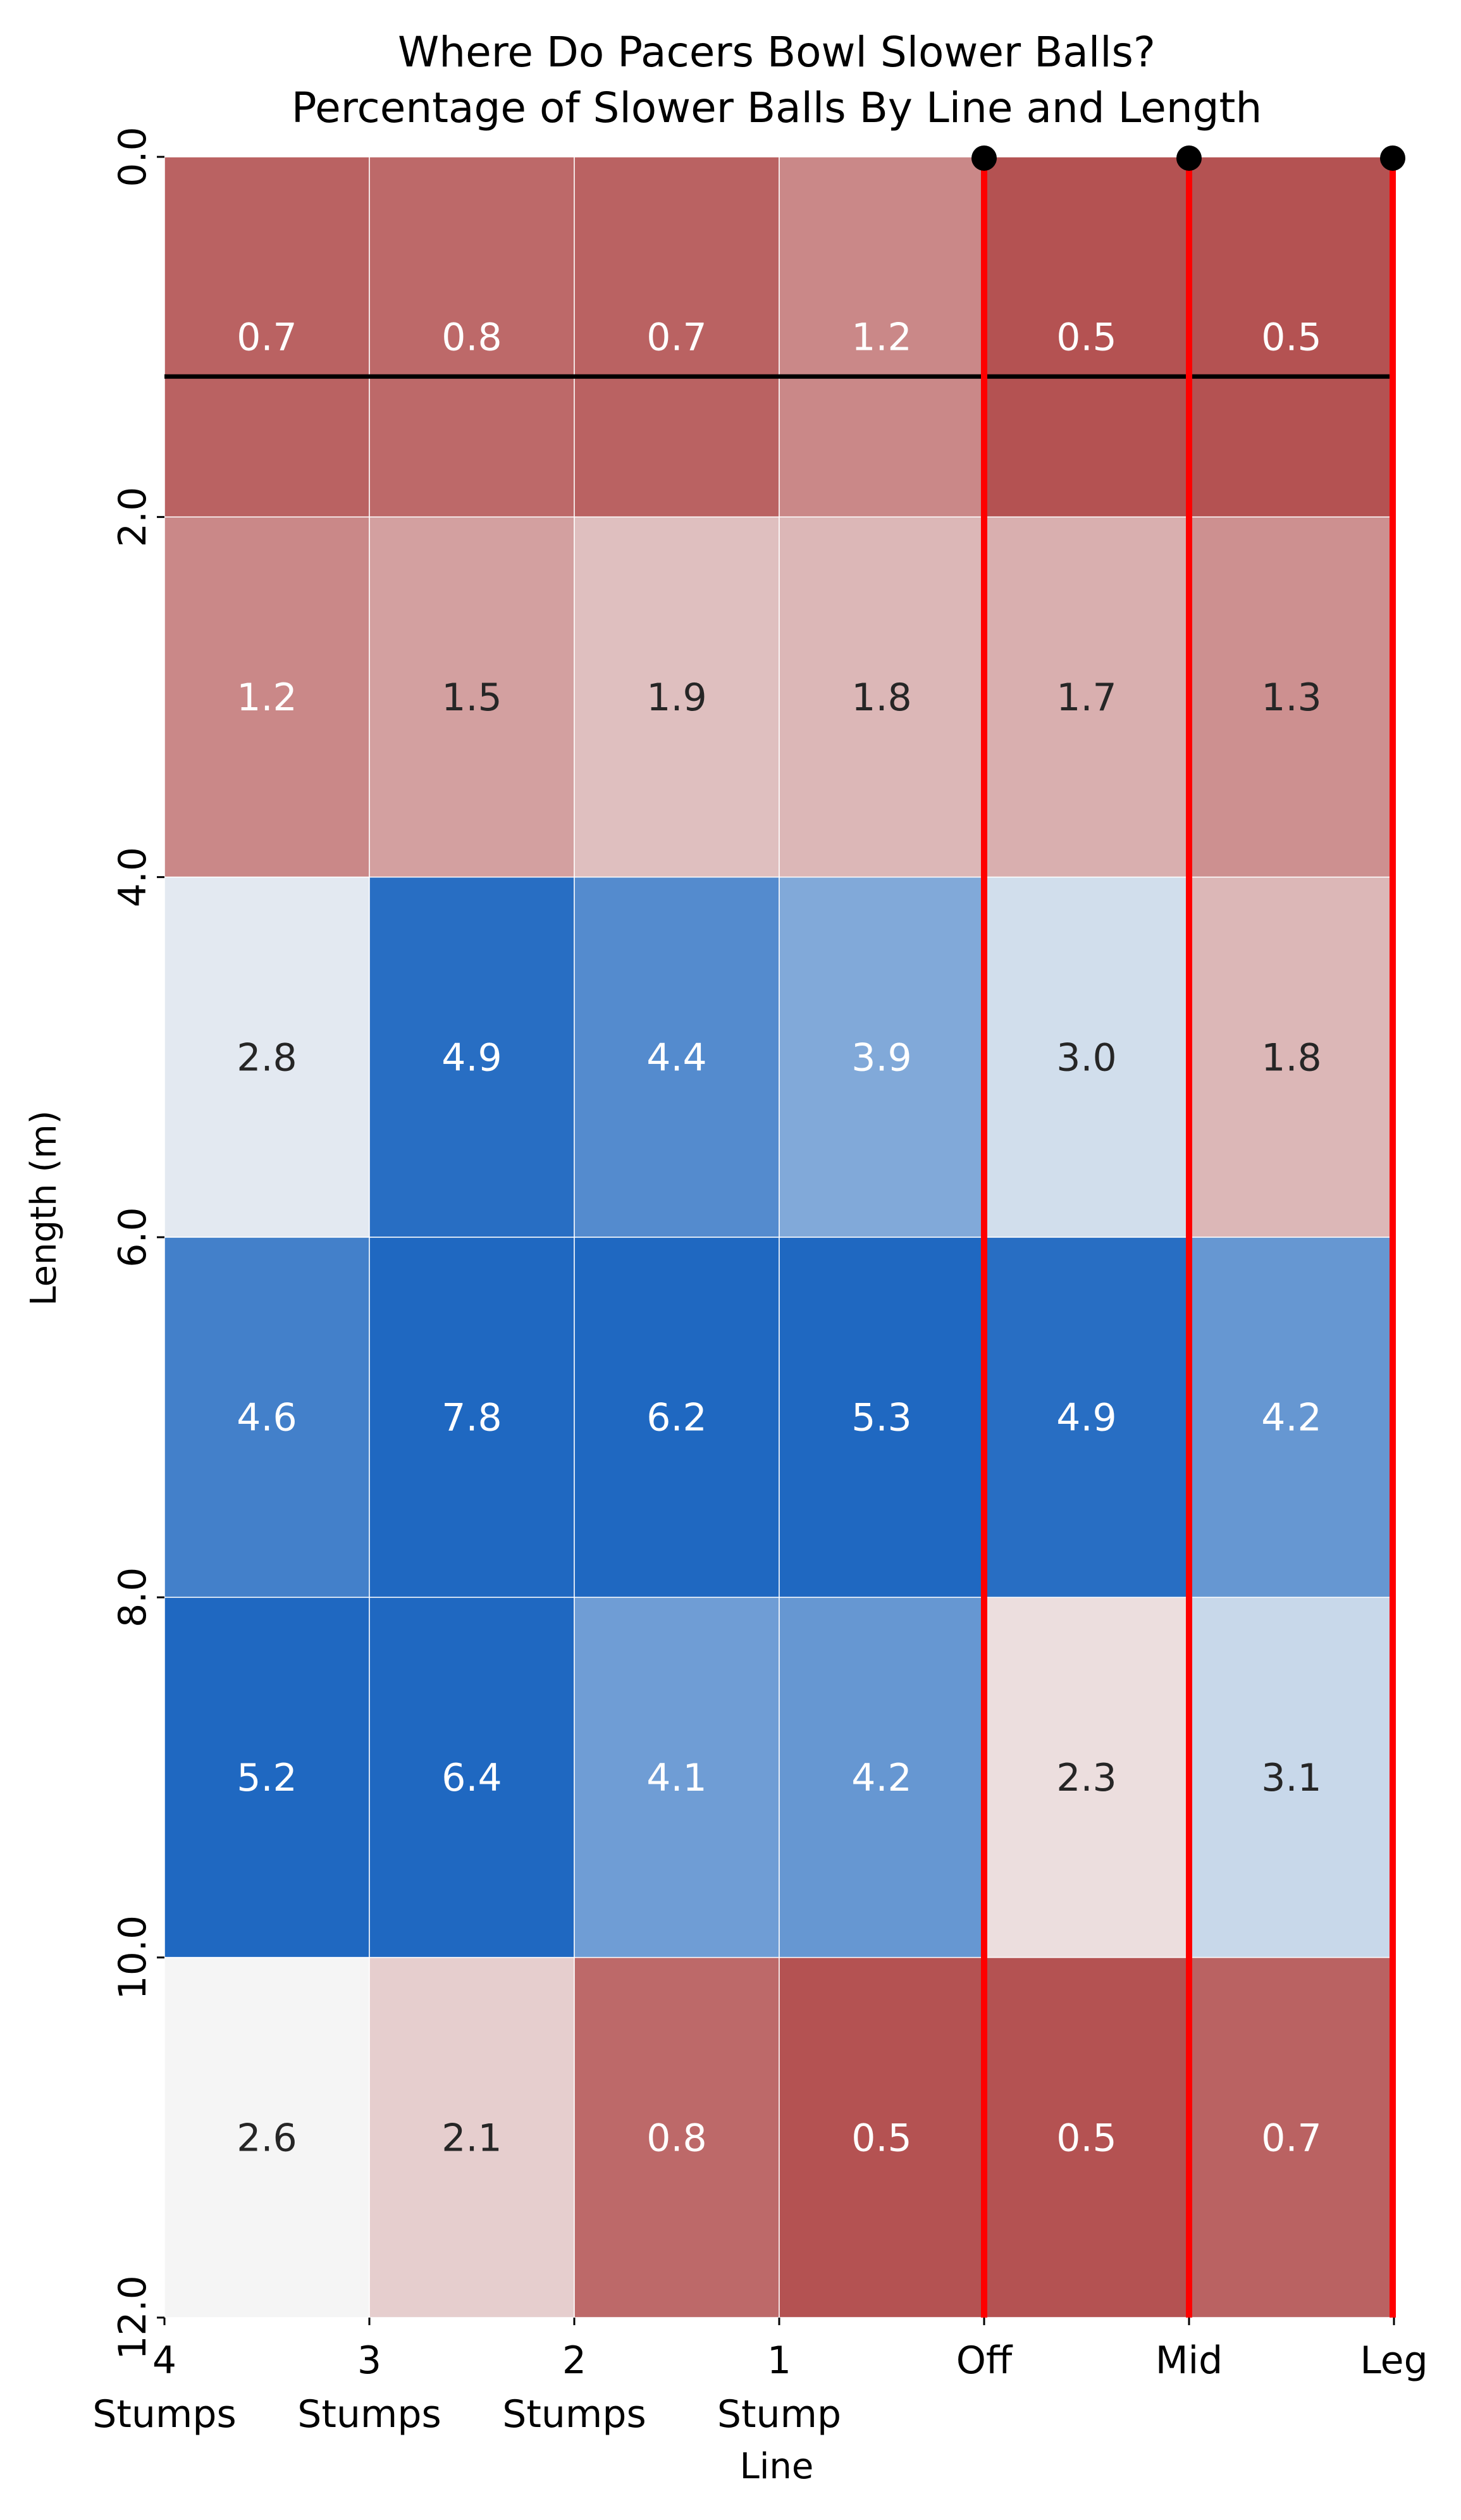  Describe the element at coordinates (133, 517) in the screenshot. I see `y-tick-label: 2.0` at that location.